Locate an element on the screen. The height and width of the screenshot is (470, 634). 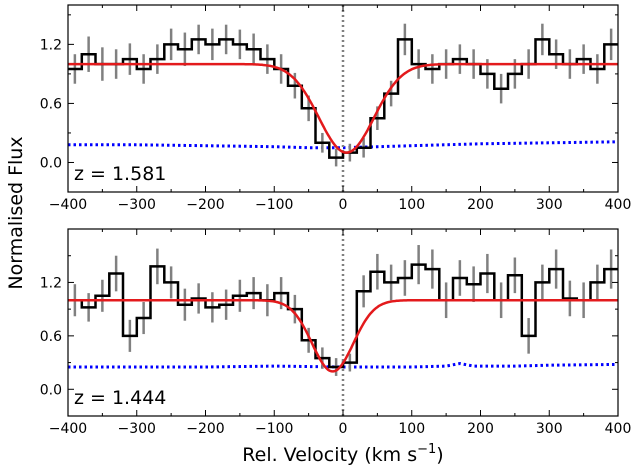
x-tick-label-1: 400 is located at coordinates (618, 205).